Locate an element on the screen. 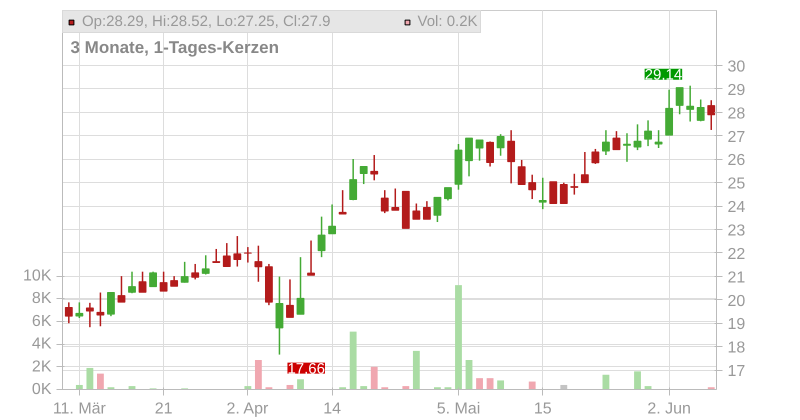  y2-tick-label: 30 is located at coordinates (737, 67).